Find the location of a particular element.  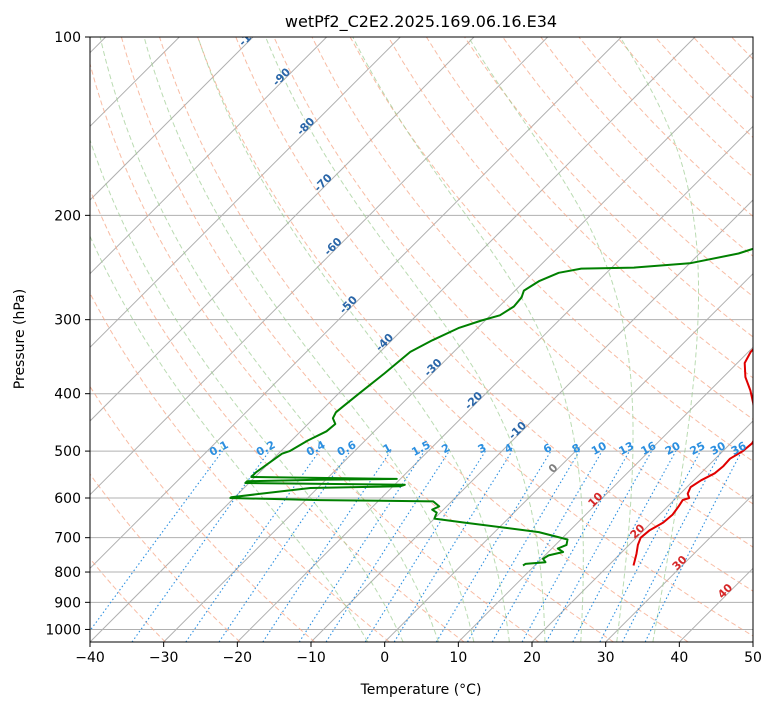

x-tick-label: 40 is located at coordinates (679, 658).